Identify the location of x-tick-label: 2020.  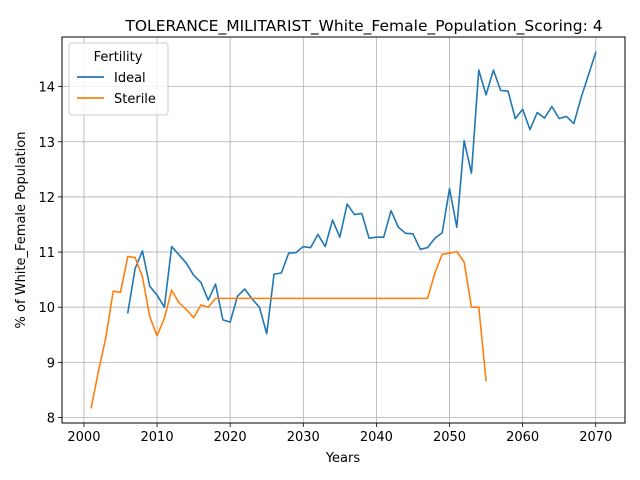
(230, 437).